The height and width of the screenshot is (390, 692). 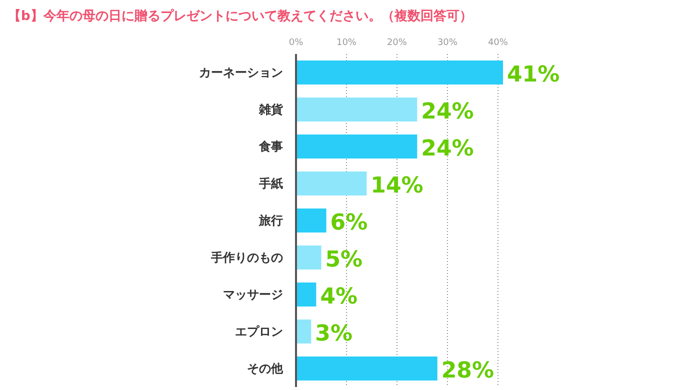 What do you see at coordinates (334, 334) in the screenshot?
I see `data-label: 3%` at bounding box center [334, 334].